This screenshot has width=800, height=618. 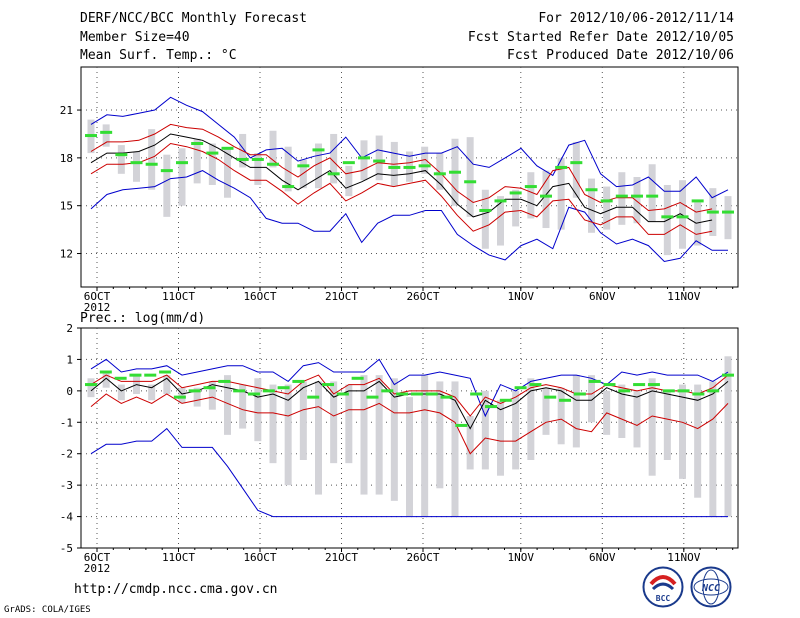 What do you see at coordinates (66, 485) in the screenshot?
I see `precip-ytick-label: -3` at bounding box center [66, 485].